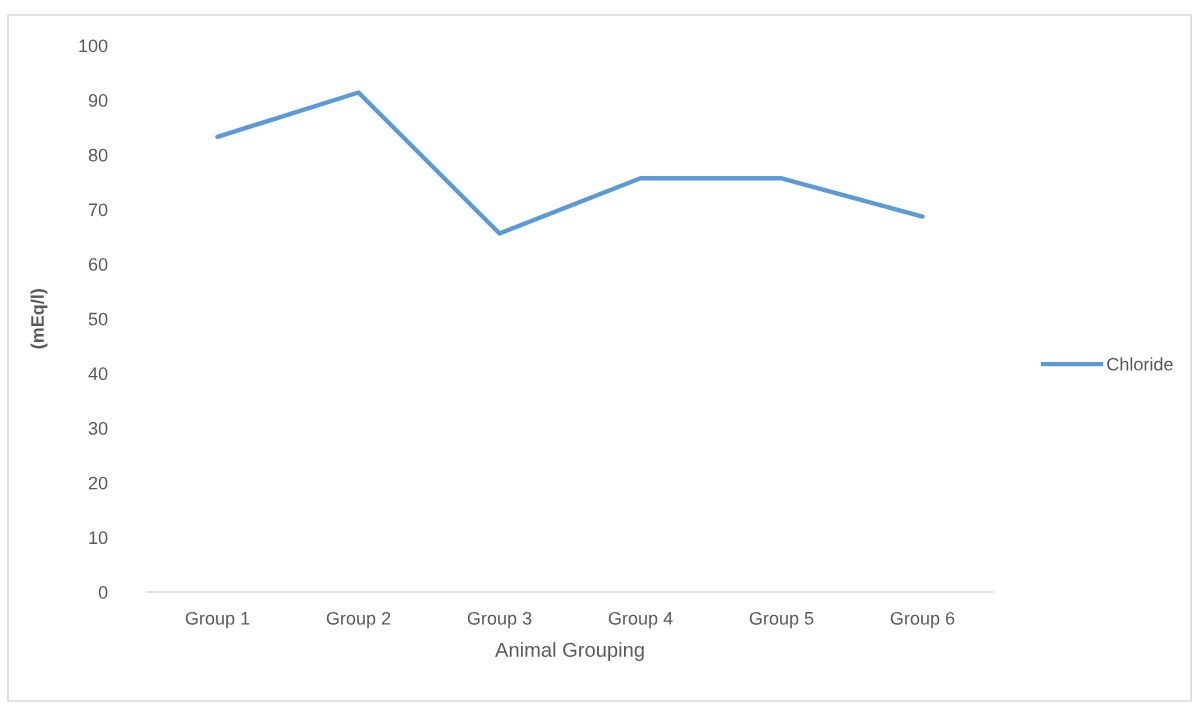  Describe the element at coordinates (98, 428) in the screenshot. I see `y-tick-label: 30` at that location.